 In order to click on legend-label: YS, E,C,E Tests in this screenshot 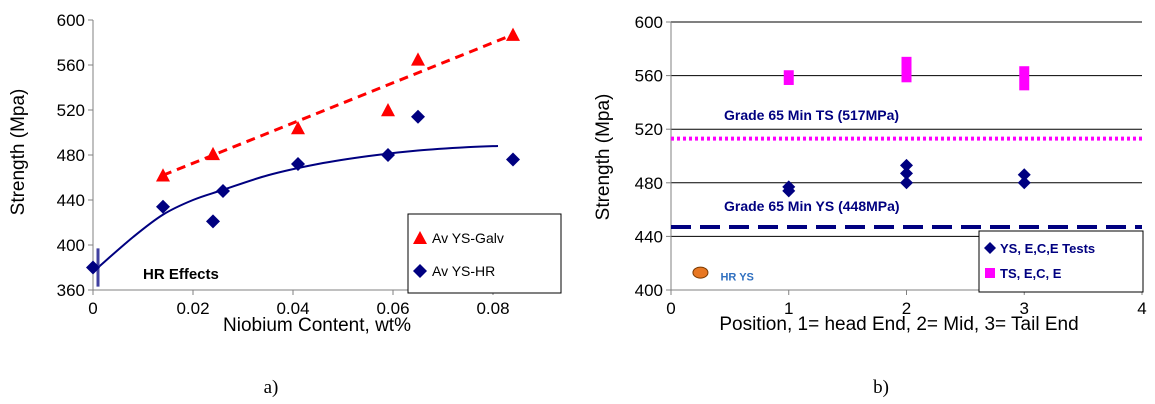, I will do `click(1047, 248)`.